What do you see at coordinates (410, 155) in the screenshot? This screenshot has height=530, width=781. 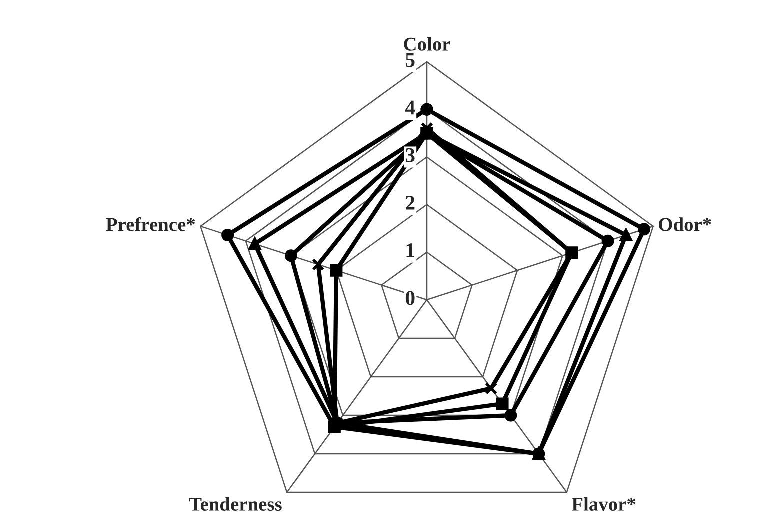 I see `y-tick-label: 3` at bounding box center [410, 155].